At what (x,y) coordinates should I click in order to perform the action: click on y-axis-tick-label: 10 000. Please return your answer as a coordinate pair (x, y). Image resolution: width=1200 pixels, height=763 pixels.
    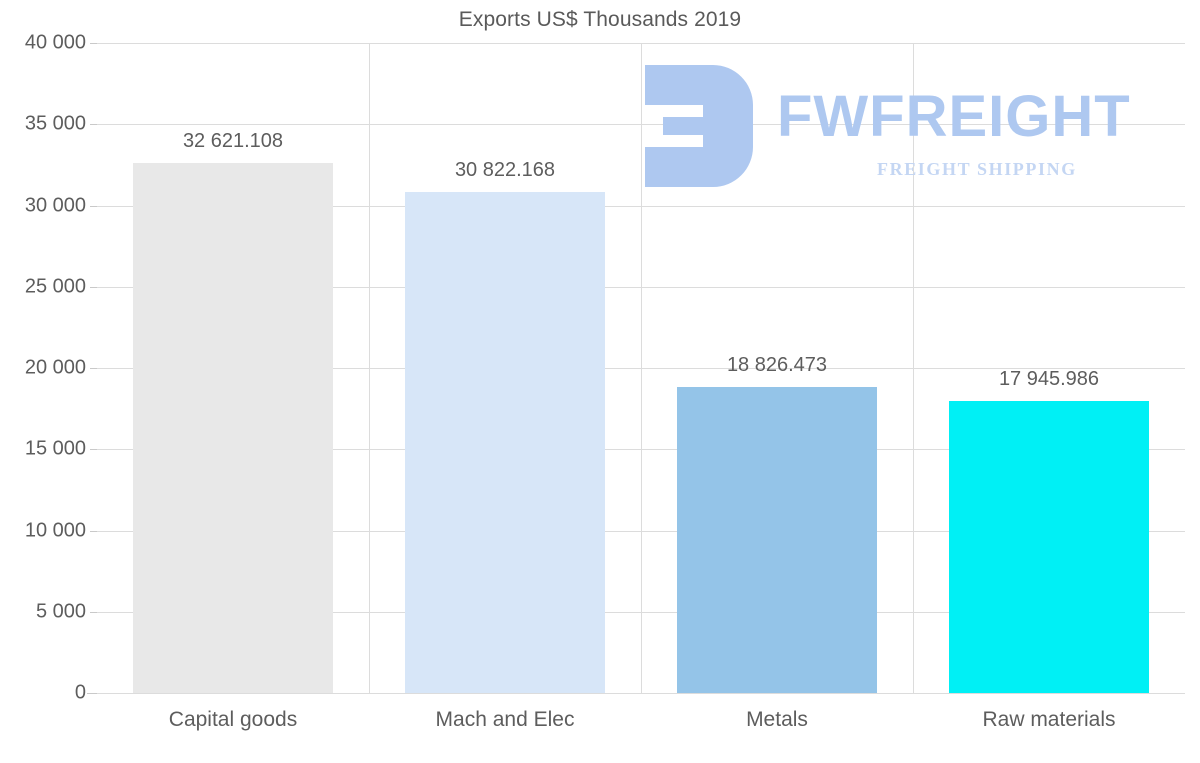
    Looking at the image, I should click on (55, 530).